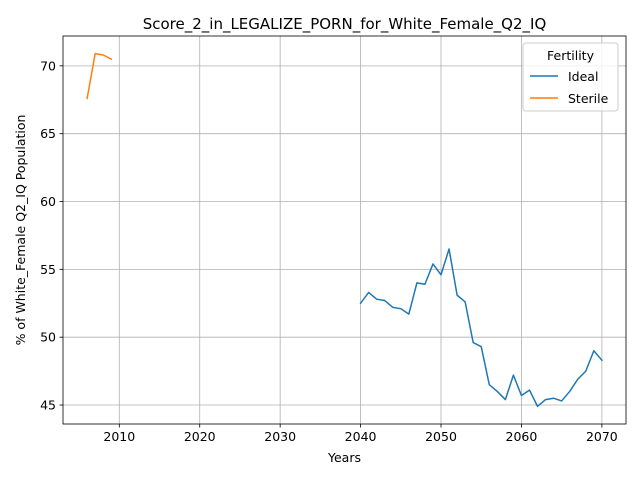 This screenshot has width=640, height=484. I want to click on y-tick-label: 65, so click(48, 133).